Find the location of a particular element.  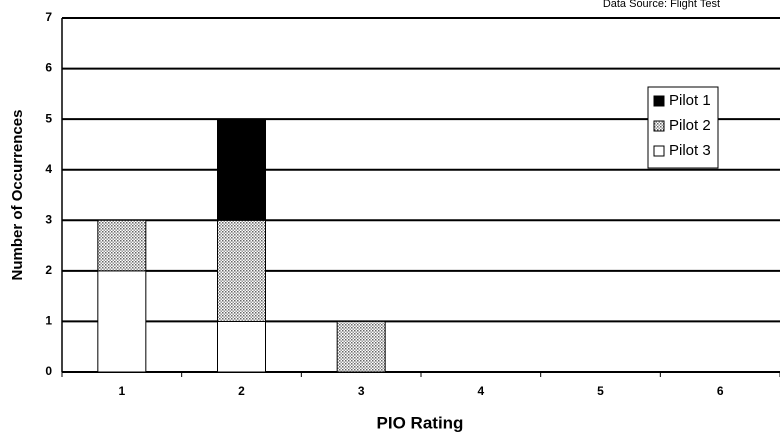

y-axis-label: Number of Occurrences is located at coordinates (17, 195).